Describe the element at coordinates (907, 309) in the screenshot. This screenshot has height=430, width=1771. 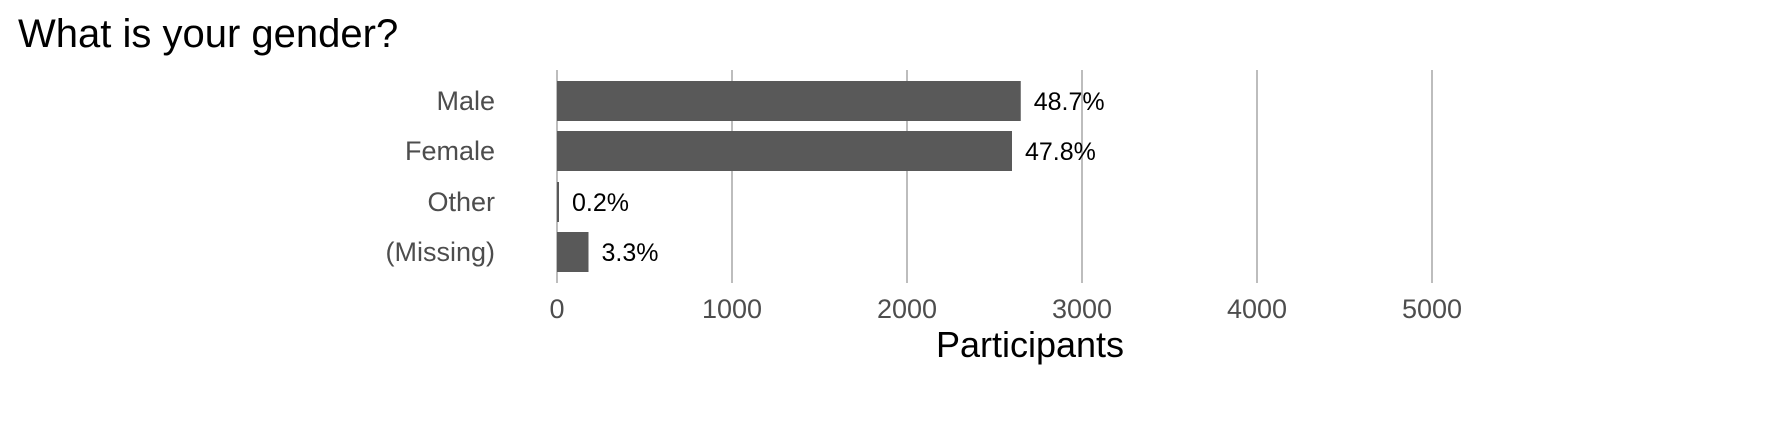
I see `x-tick-label-2000: 2000` at that location.